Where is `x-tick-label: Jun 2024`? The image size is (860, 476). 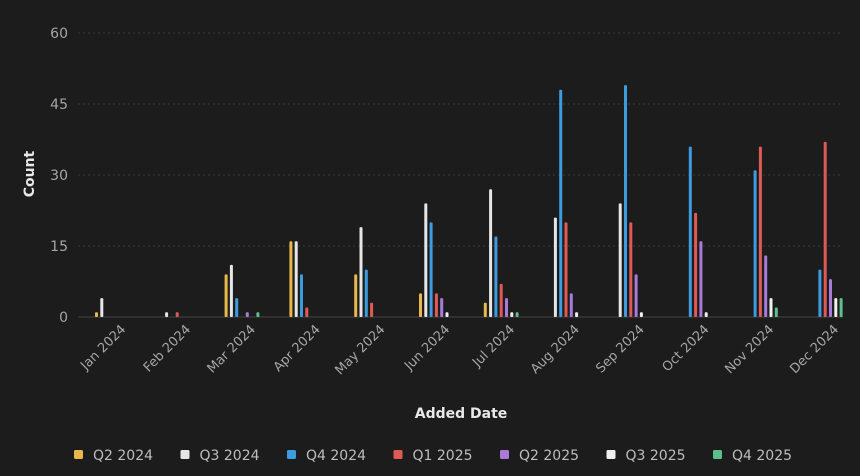
x-tick-label: Jun 2024 is located at coordinates (427, 348).